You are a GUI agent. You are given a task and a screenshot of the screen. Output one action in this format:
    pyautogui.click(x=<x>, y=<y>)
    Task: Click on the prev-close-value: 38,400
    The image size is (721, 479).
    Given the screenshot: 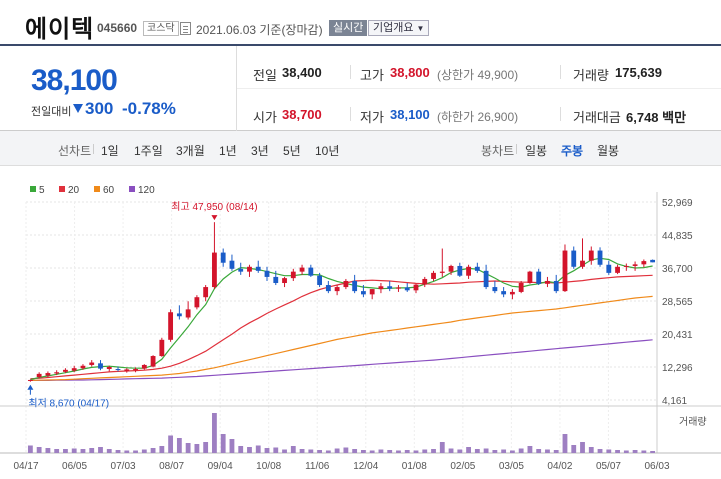 What is the action you would take?
    pyautogui.click(x=302, y=72)
    